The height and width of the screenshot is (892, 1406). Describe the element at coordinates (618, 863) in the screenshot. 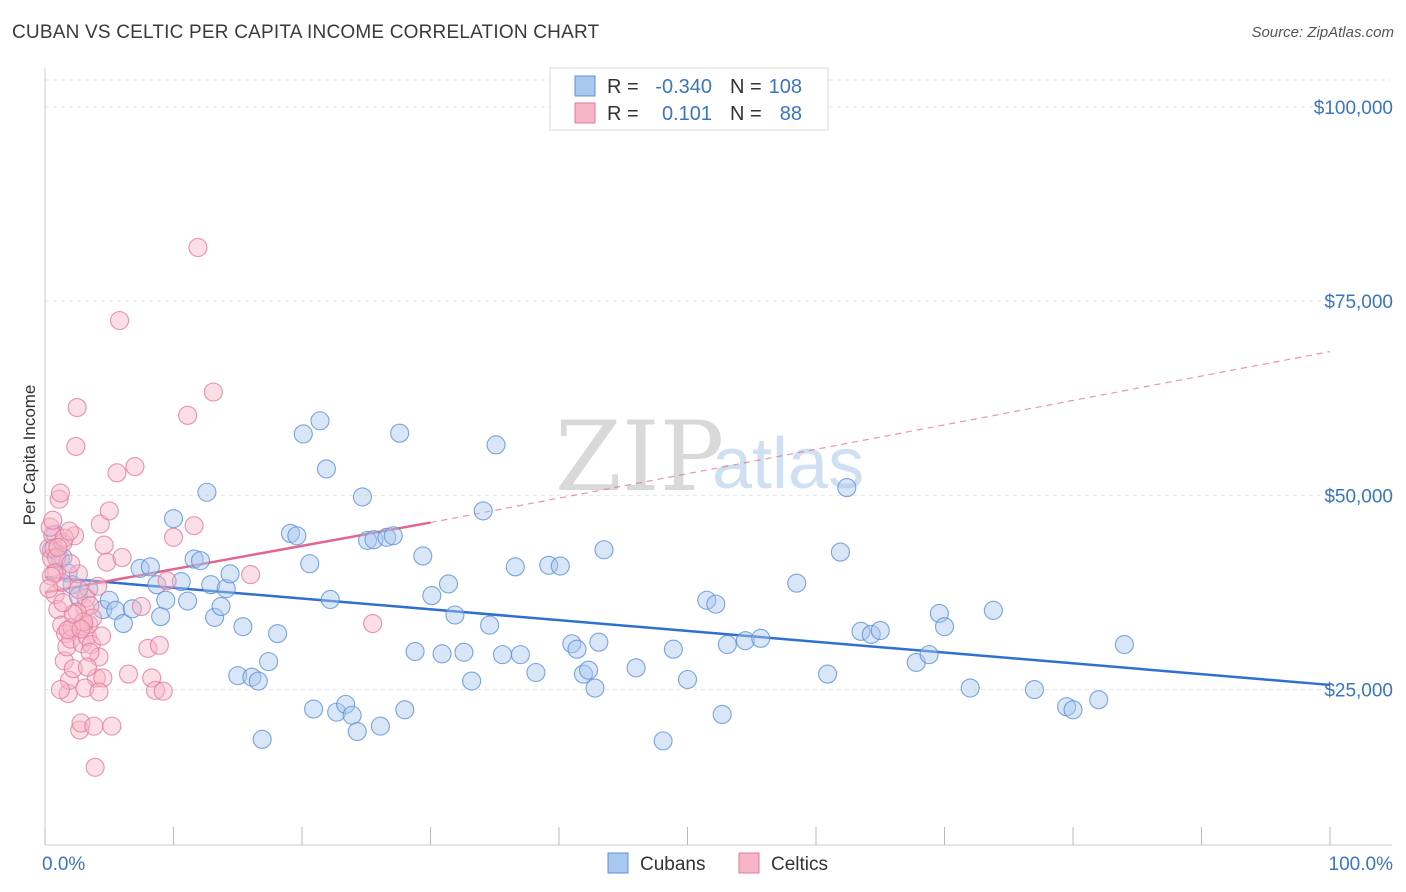

I see `legend-bottom-swatch-cubans` at that location.